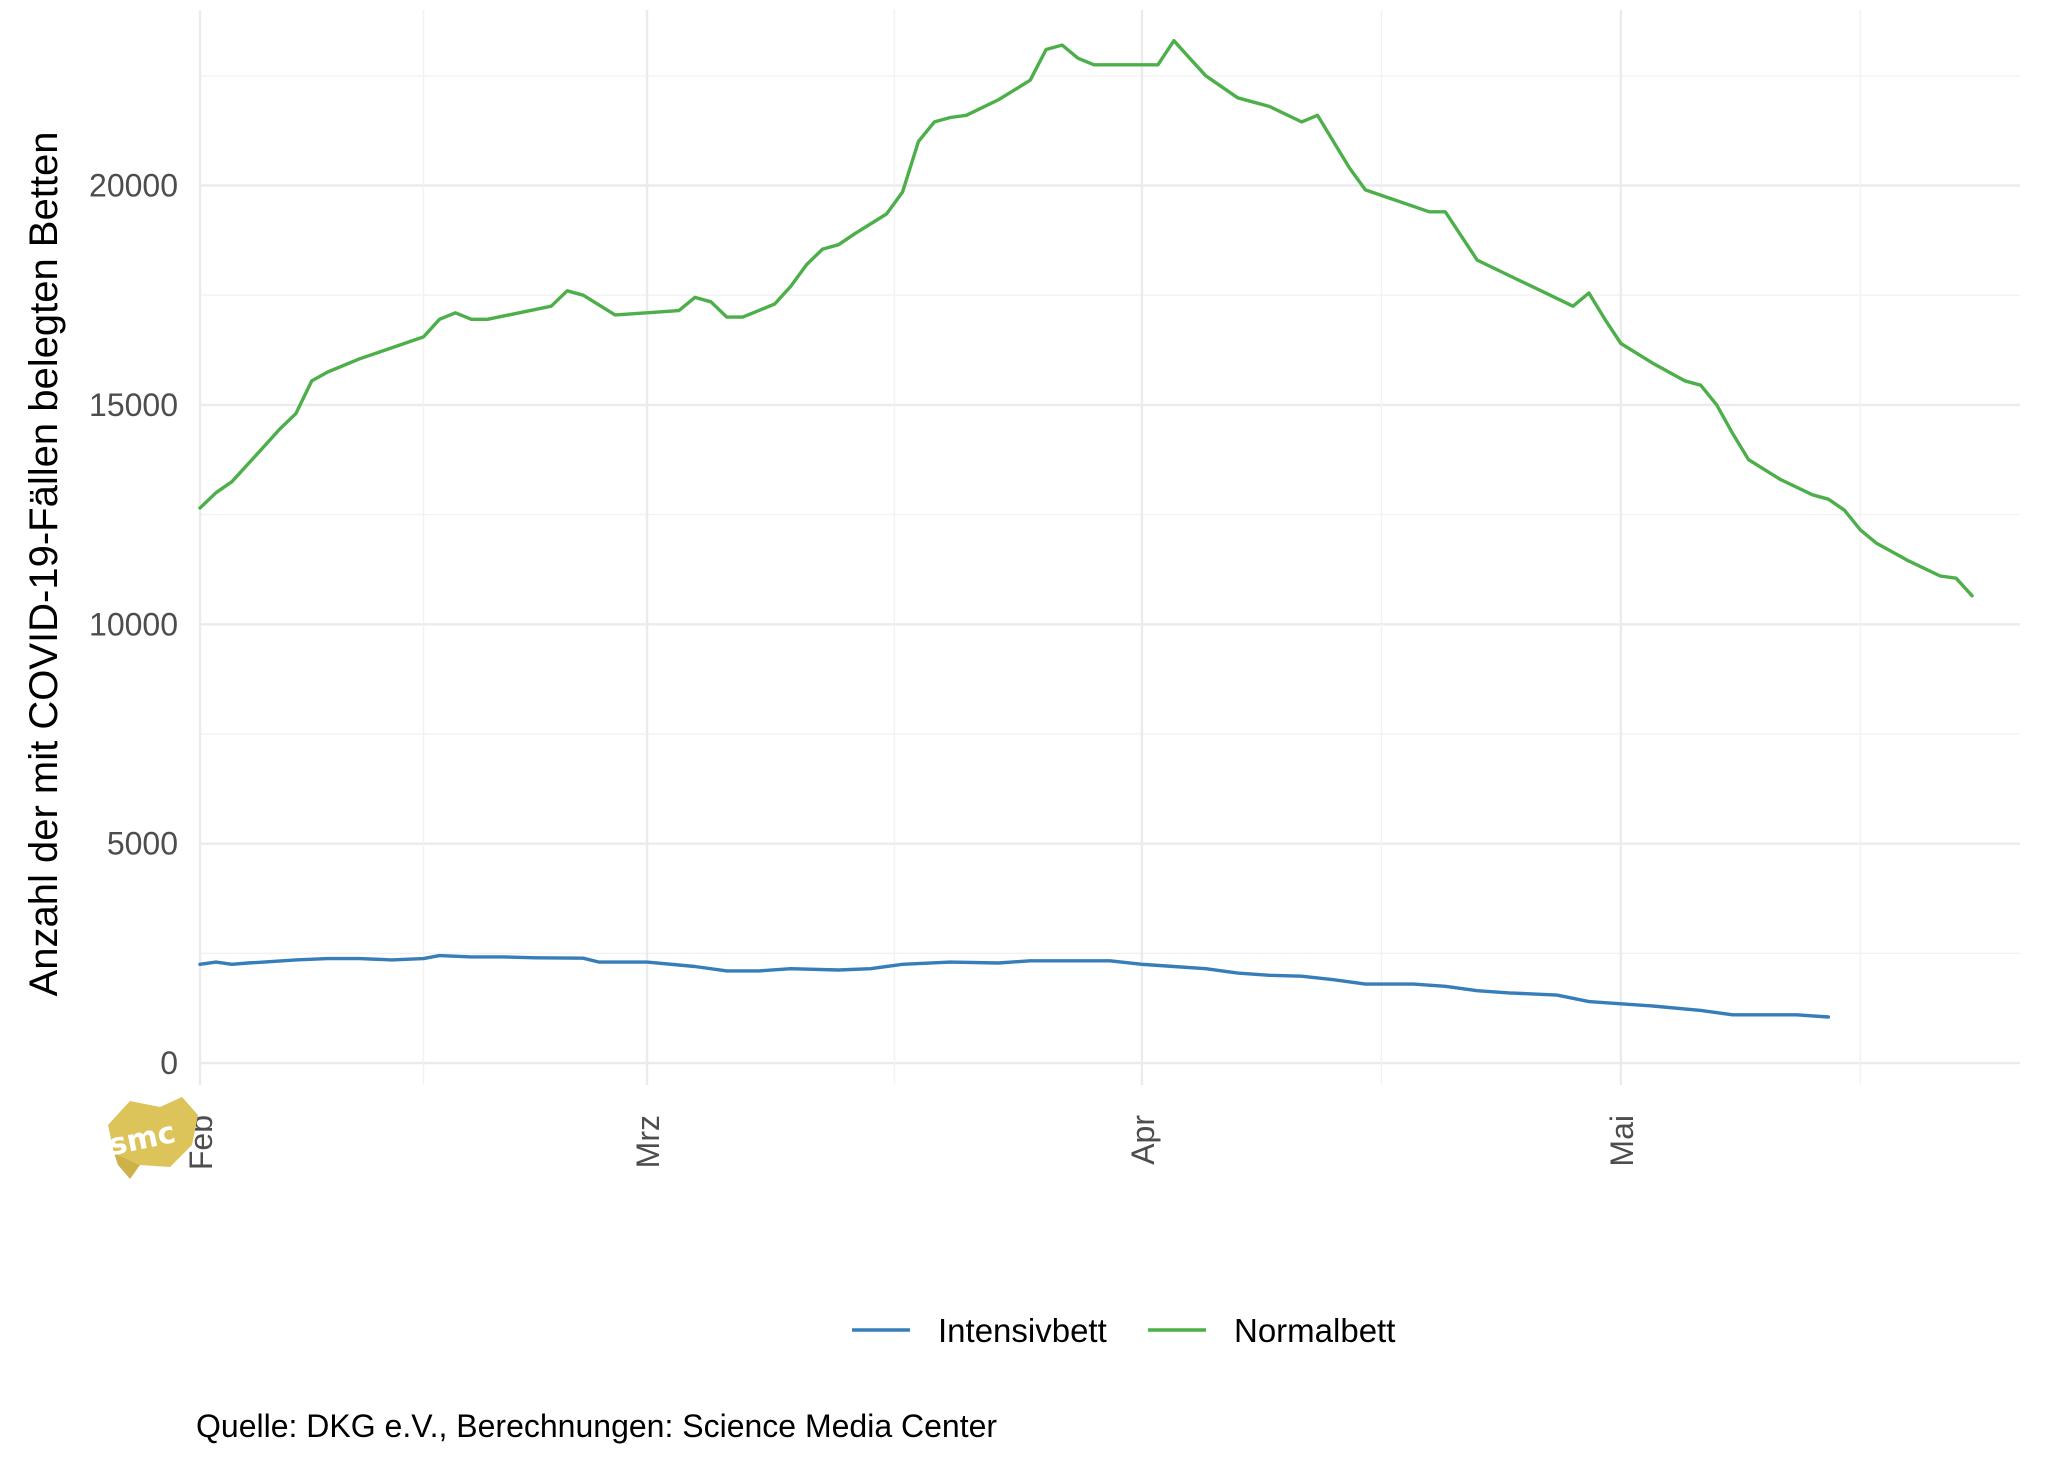 The image size is (2048, 1462). I want to click on y-tick-label: 10000, so click(133, 624).